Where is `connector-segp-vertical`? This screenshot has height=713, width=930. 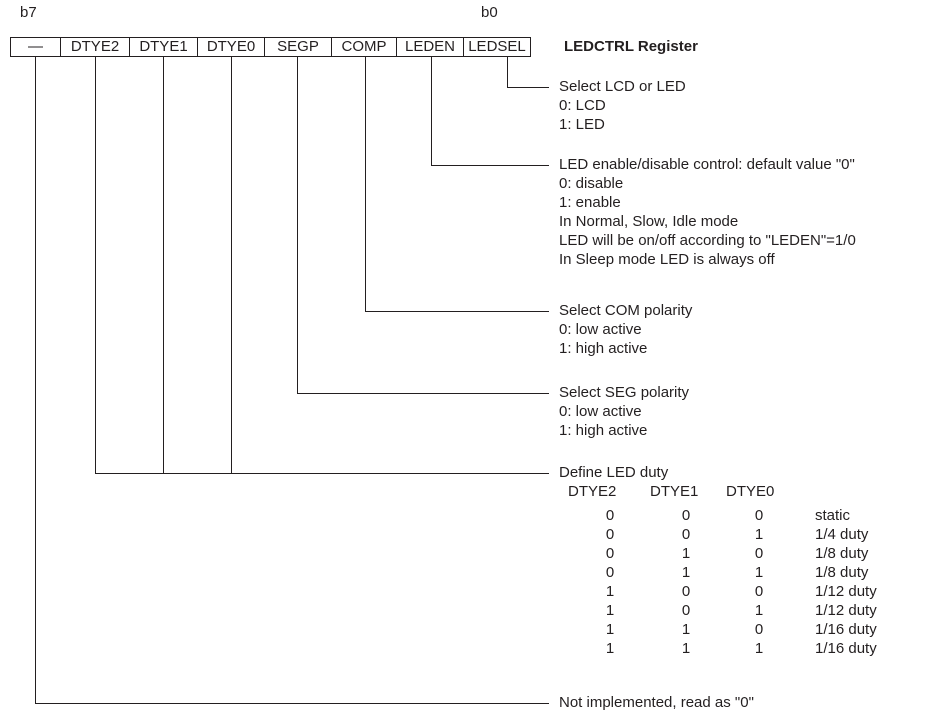
connector-segp-vertical is located at coordinates (297, 225).